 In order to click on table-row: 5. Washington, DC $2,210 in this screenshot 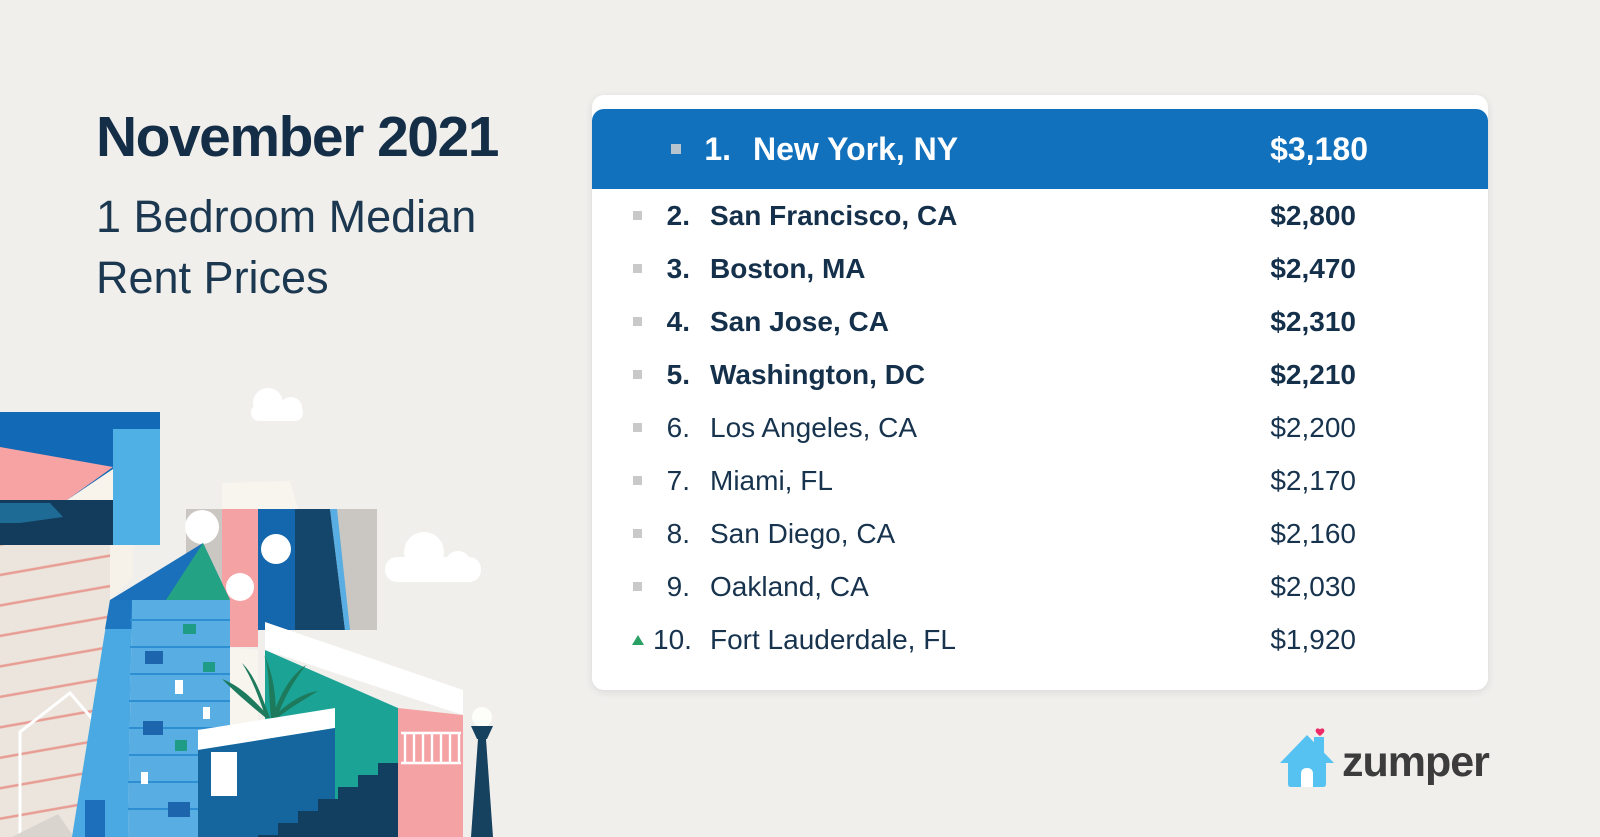, I will do `click(1040, 374)`.